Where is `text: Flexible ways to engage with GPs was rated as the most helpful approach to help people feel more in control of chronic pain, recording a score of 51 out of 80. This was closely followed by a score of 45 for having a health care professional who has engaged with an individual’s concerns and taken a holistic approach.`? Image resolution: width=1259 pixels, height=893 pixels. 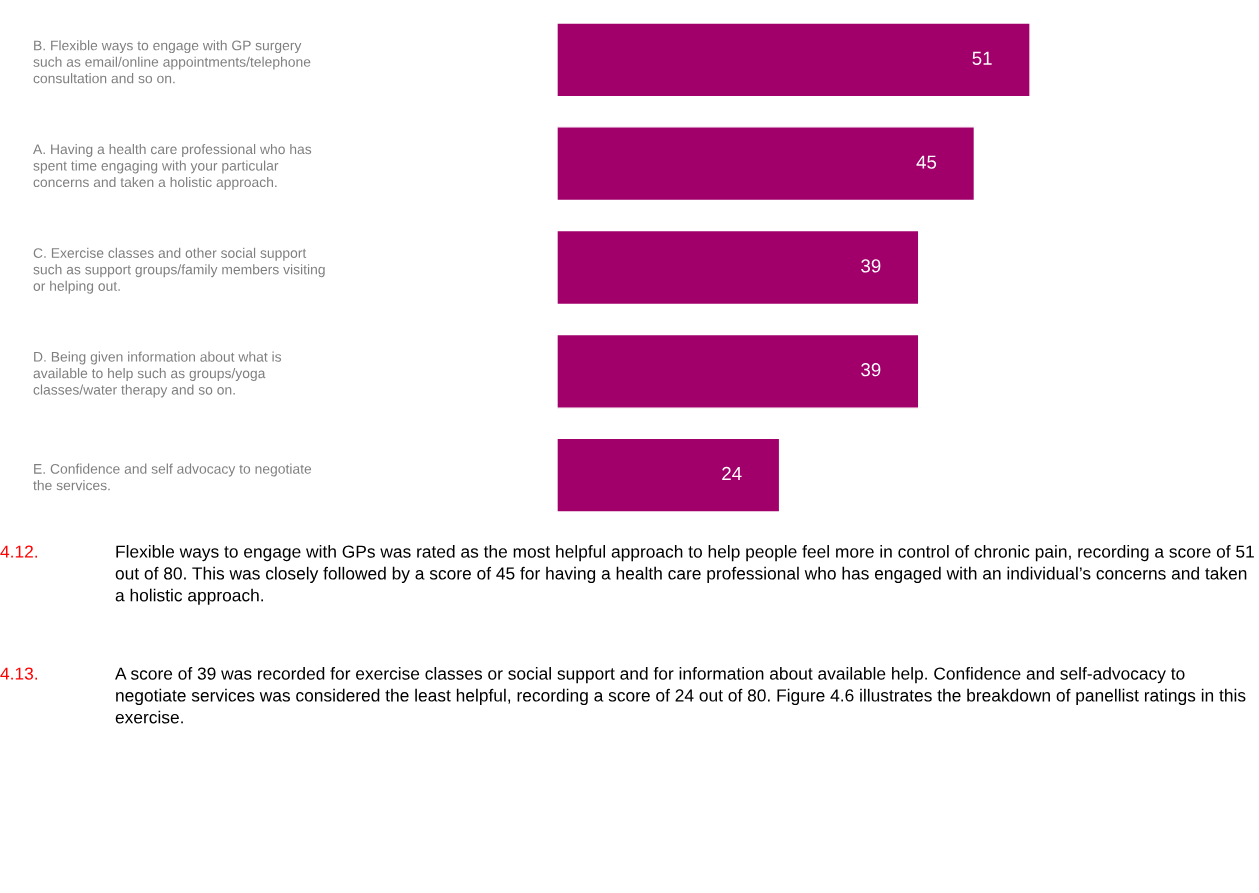
text: Flexible ways to engage with GPs was rated as the most helpful approach to help people feel more in control of chronic pain, recording a score of 51 out of 80. This was closely followed by a score of 45 for having a health care professional who has engaged with an individual’s concerns and taken a holistic approach. is located at coordinates (684, 575).